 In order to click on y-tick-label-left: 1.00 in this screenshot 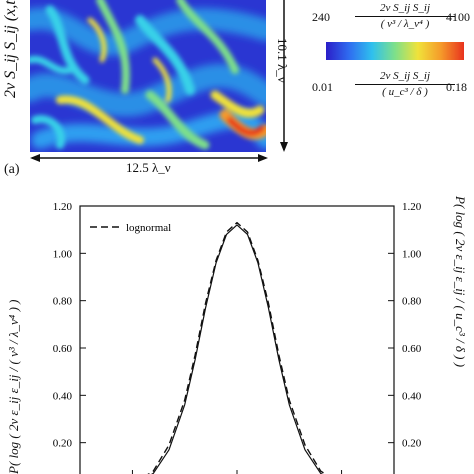, I will do `click(63, 254)`.